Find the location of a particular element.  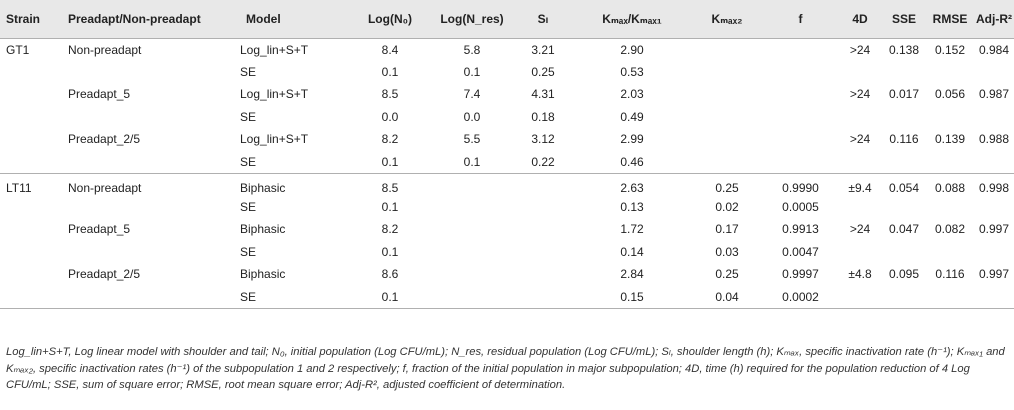

cell-kmax: 2.99 is located at coordinates (632, 139).